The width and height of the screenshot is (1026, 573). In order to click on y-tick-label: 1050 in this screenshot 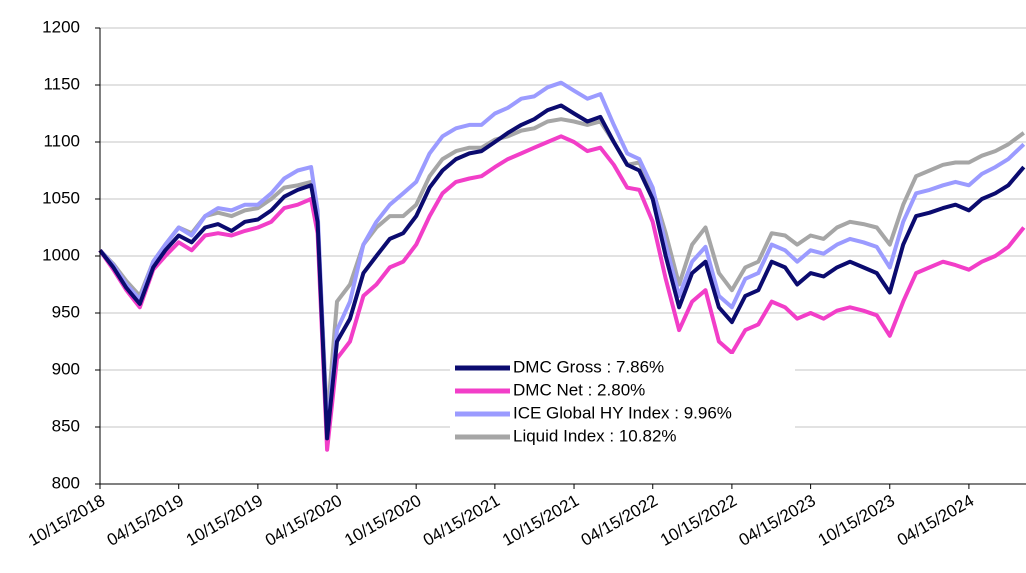, I will do `click(61, 197)`.